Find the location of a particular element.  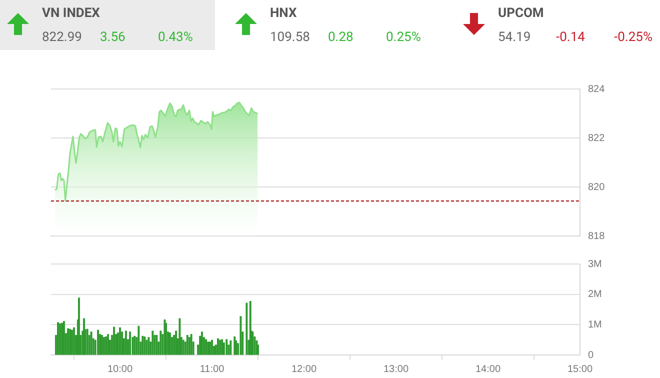

y-tick-label: 820 is located at coordinates (597, 187).